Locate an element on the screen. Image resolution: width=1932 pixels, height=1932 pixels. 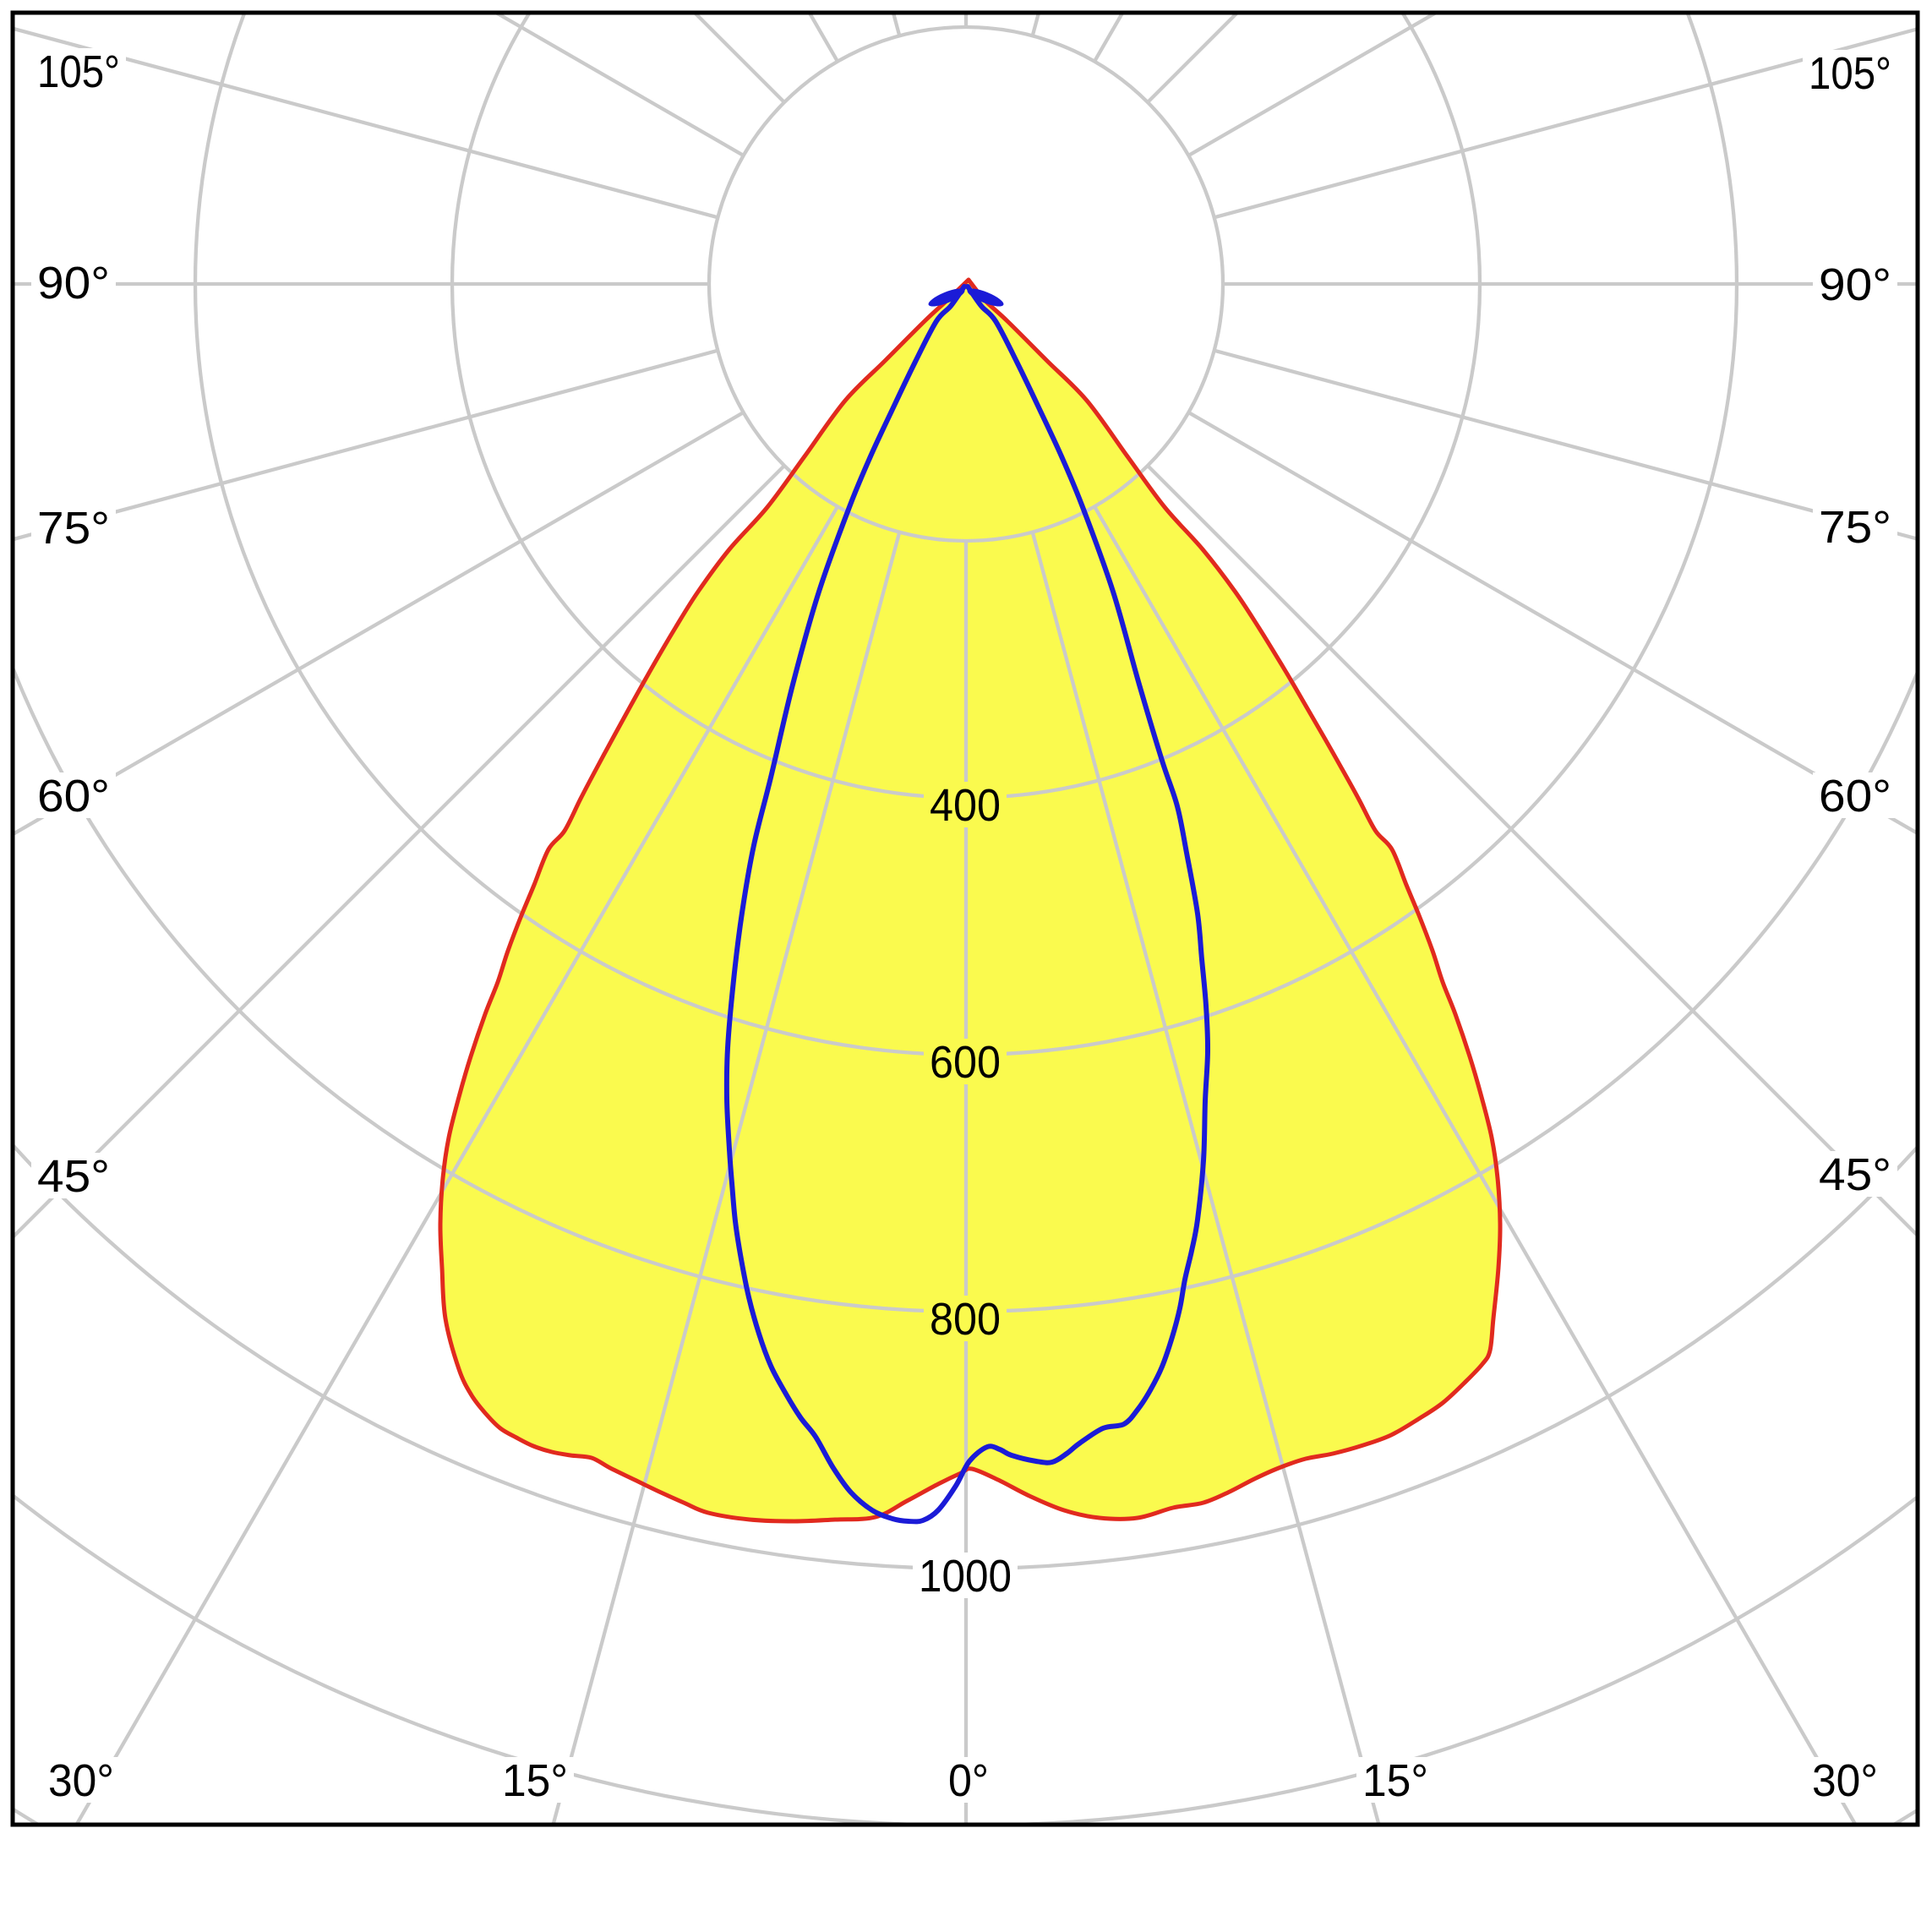
svg-text: 1000 is located at coordinates (965, 1576).